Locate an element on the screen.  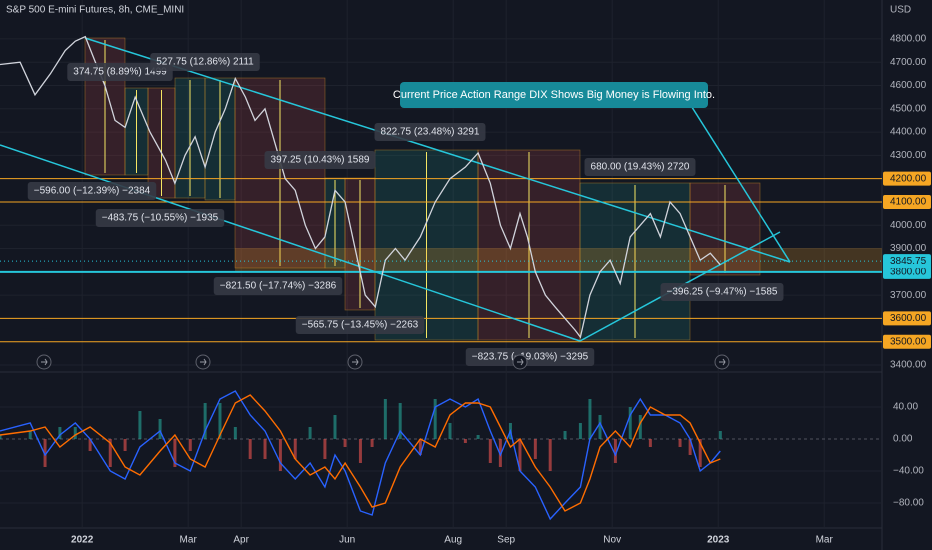
measure-text: 397.25 (10.43%) 1589 is located at coordinates (320, 160).